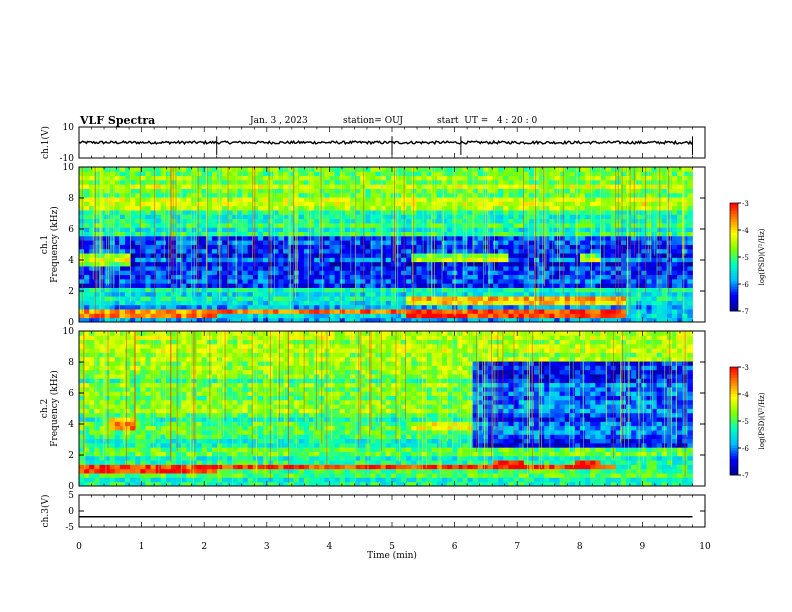  I want to click on station-label: station= OUJ, so click(373, 121).